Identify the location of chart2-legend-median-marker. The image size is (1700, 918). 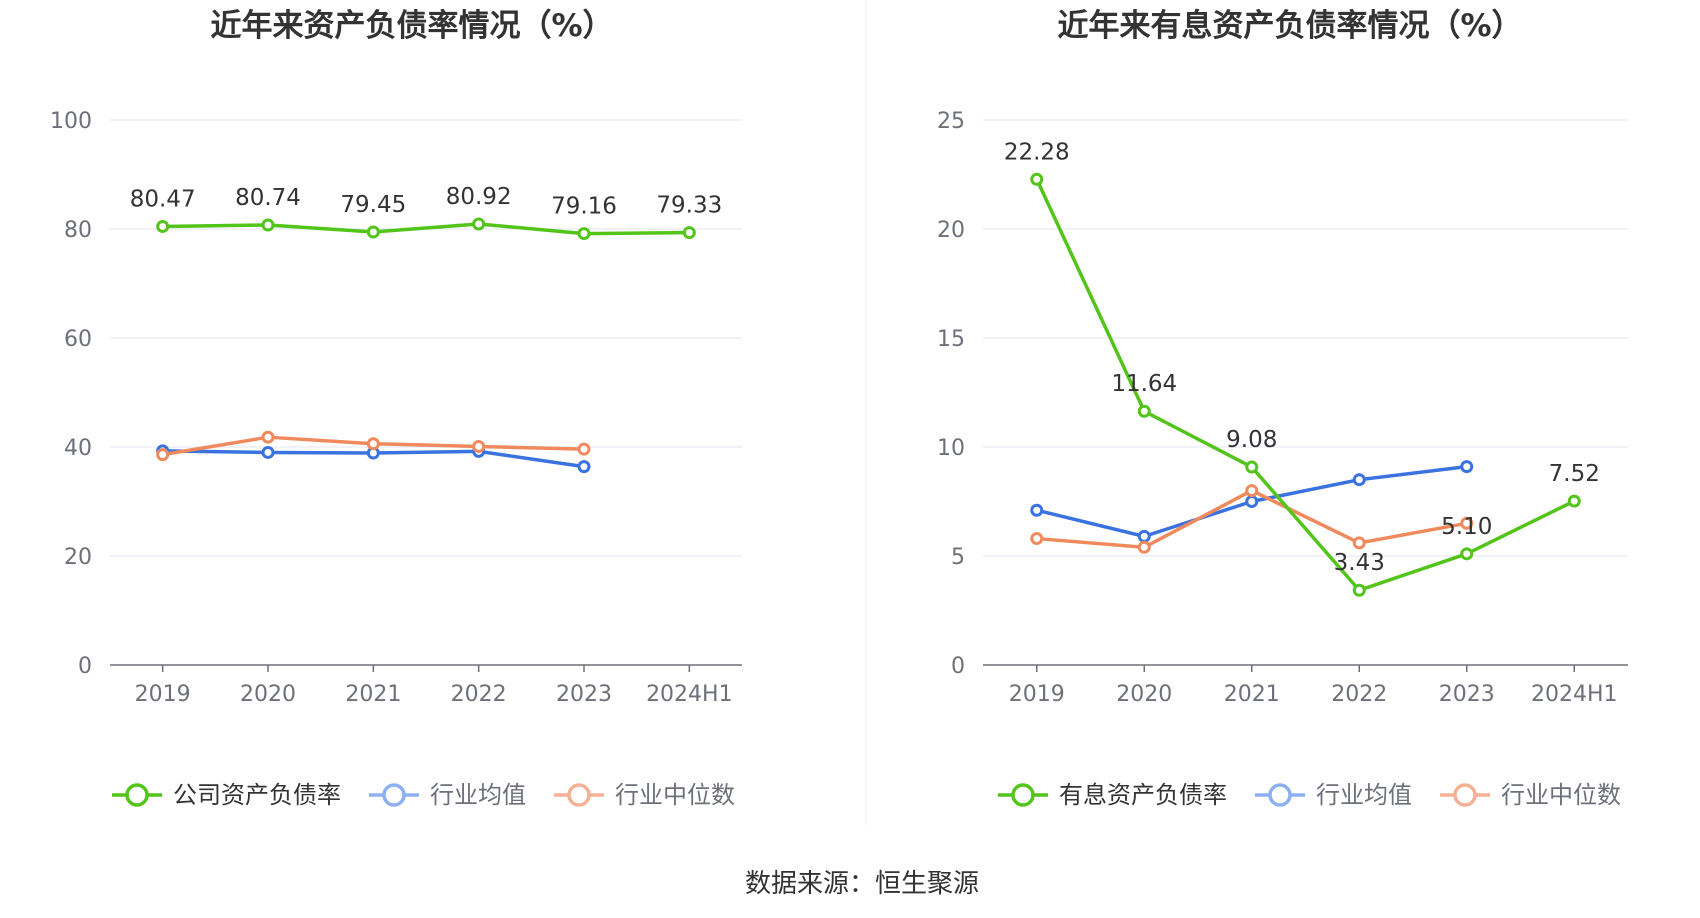
(1465, 795).